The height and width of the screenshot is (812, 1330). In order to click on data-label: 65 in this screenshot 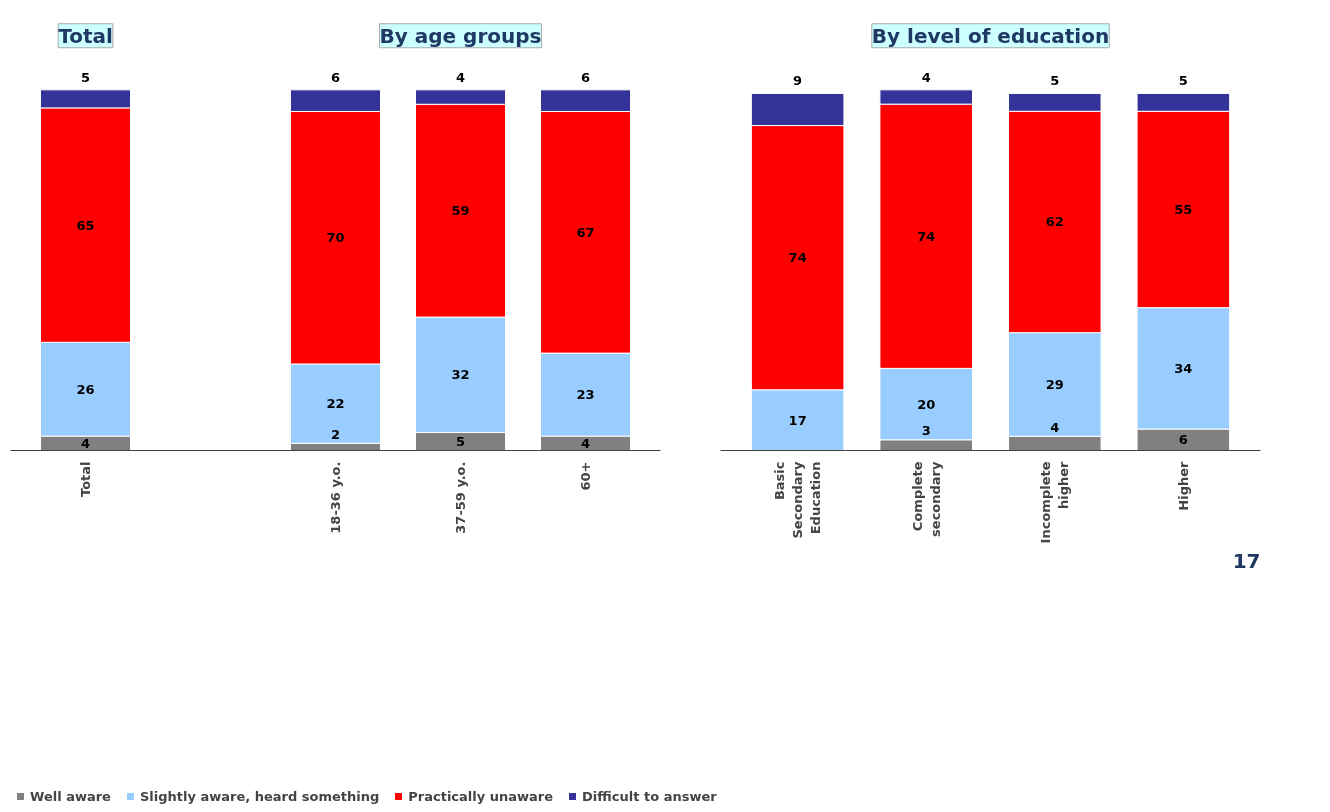, I will do `click(85, 225)`.